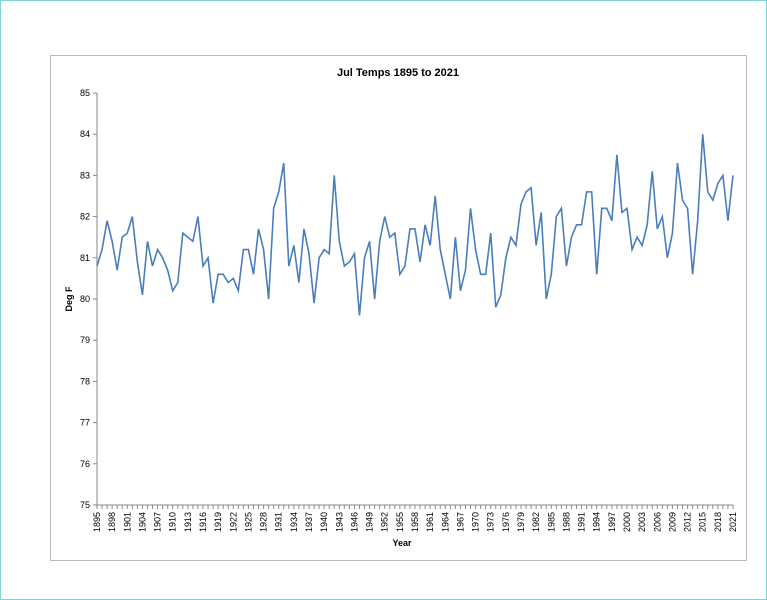  What do you see at coordinates (536, 522) in the screenshot?
I see `x-tick-label: 1982` at bounding box center [536, 522].